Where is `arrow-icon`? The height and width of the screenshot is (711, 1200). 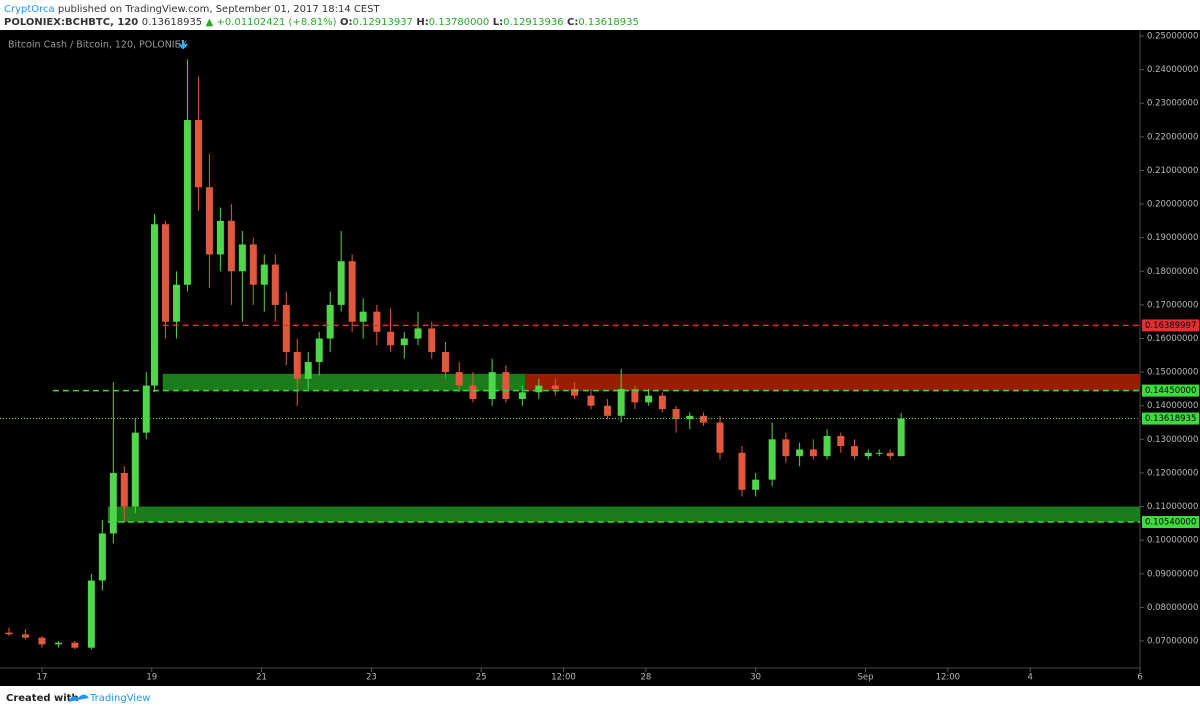 arrow-icon is located at coordinates (183, 45).